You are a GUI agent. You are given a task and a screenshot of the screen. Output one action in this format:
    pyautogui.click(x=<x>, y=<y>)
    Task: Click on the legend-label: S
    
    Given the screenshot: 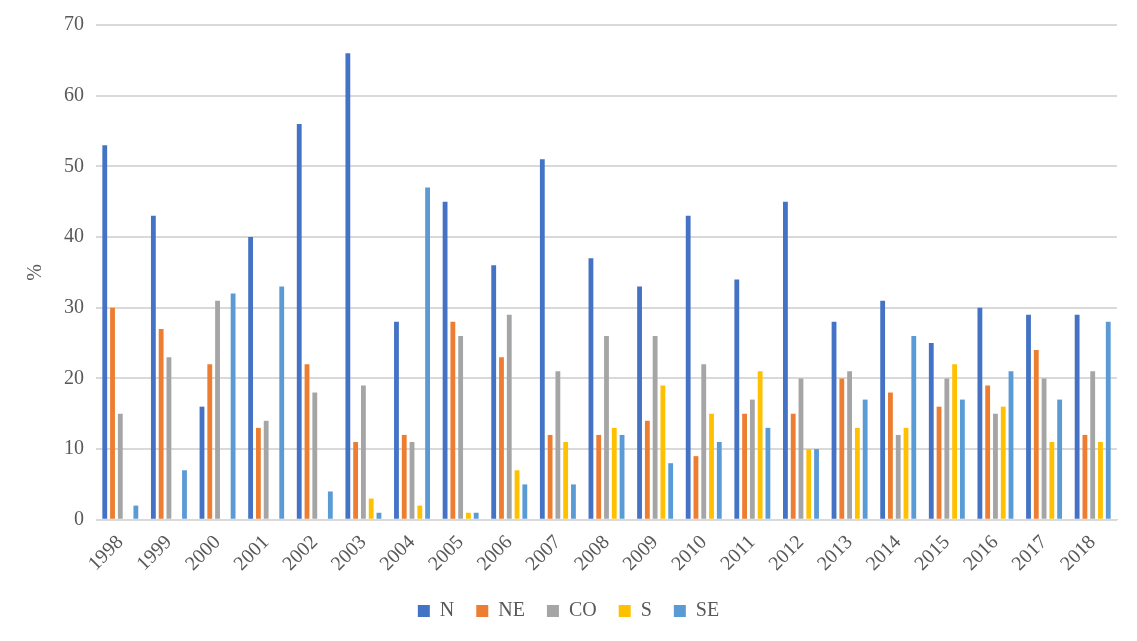 What is the action you would take?
    pyautogui.click(x=646, y=609)
    